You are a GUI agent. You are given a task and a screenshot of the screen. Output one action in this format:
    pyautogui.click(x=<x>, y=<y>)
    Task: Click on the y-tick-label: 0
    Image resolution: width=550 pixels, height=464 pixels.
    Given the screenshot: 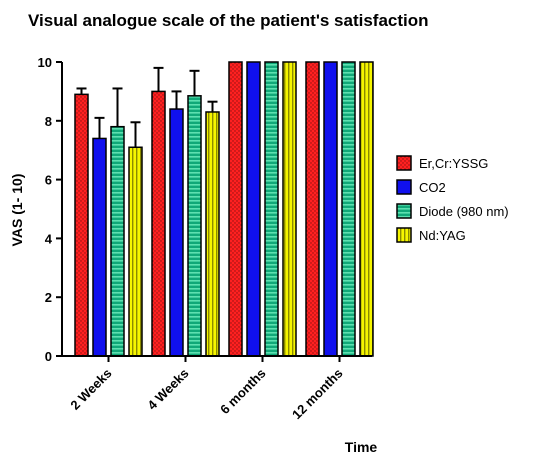 What is the action you would take?
    pyautogui.click(x=48, y=356)
    